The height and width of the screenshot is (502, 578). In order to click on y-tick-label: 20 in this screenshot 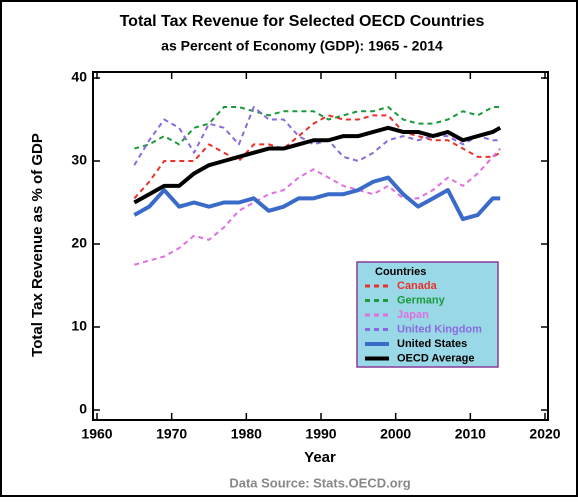, I will do `click(79, 243)`.